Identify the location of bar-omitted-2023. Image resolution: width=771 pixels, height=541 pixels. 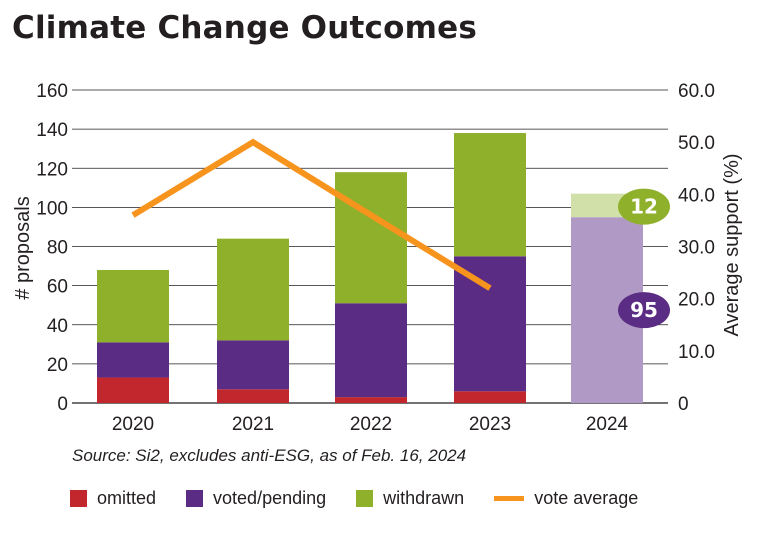
(490, 397).